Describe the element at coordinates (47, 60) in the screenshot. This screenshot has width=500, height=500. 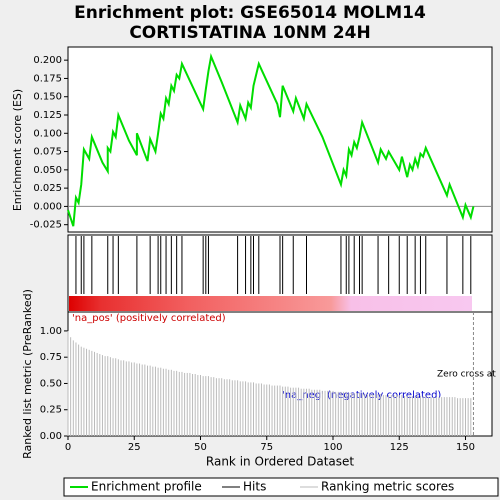
I see `y-tick-label: 0.200` at that location.